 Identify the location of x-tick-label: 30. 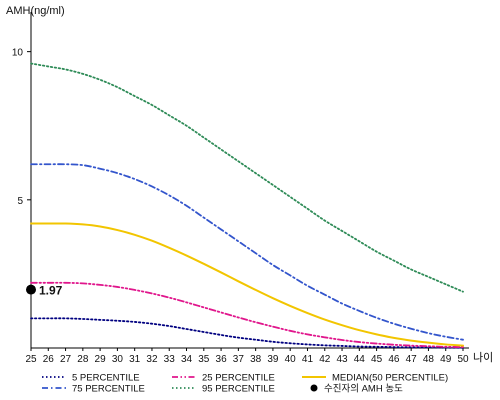
(118, 359).